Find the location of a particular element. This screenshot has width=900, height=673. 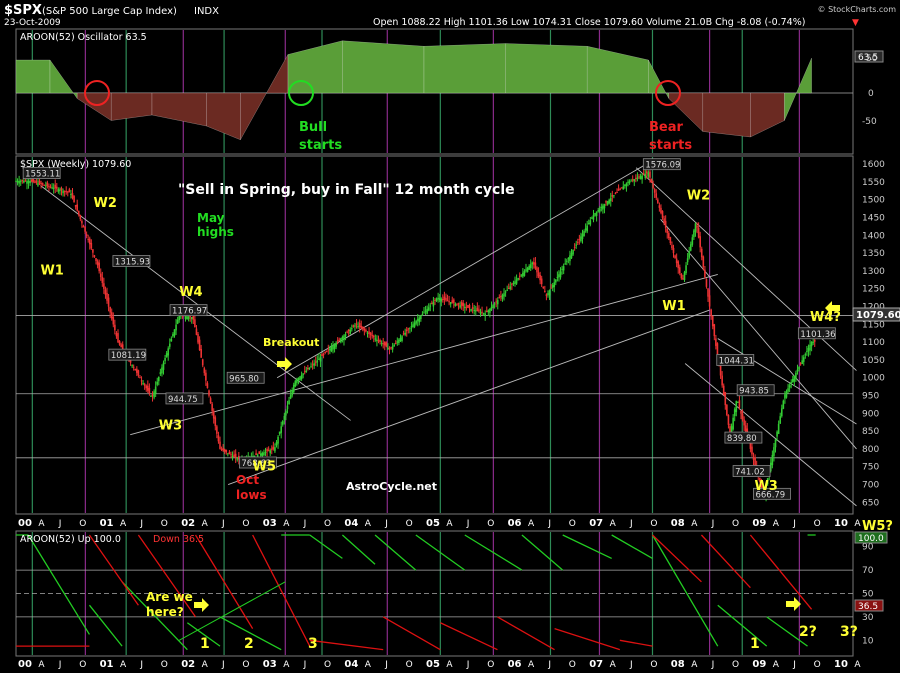

x-tick-label-bottom-11: O is located at coordinates (245, 665).